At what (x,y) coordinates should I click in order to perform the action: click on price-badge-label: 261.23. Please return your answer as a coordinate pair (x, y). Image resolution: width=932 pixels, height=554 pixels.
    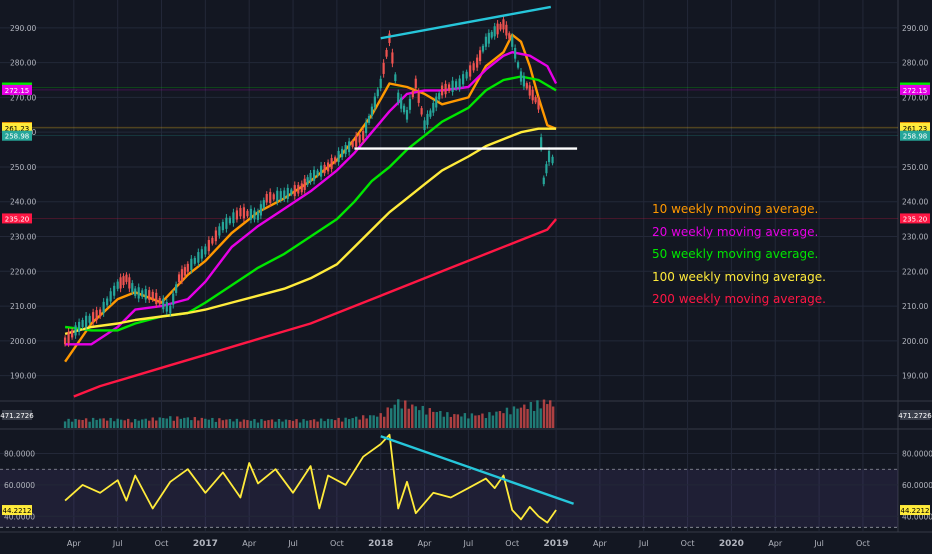
    Looking at the image, I should click on (17, 129).